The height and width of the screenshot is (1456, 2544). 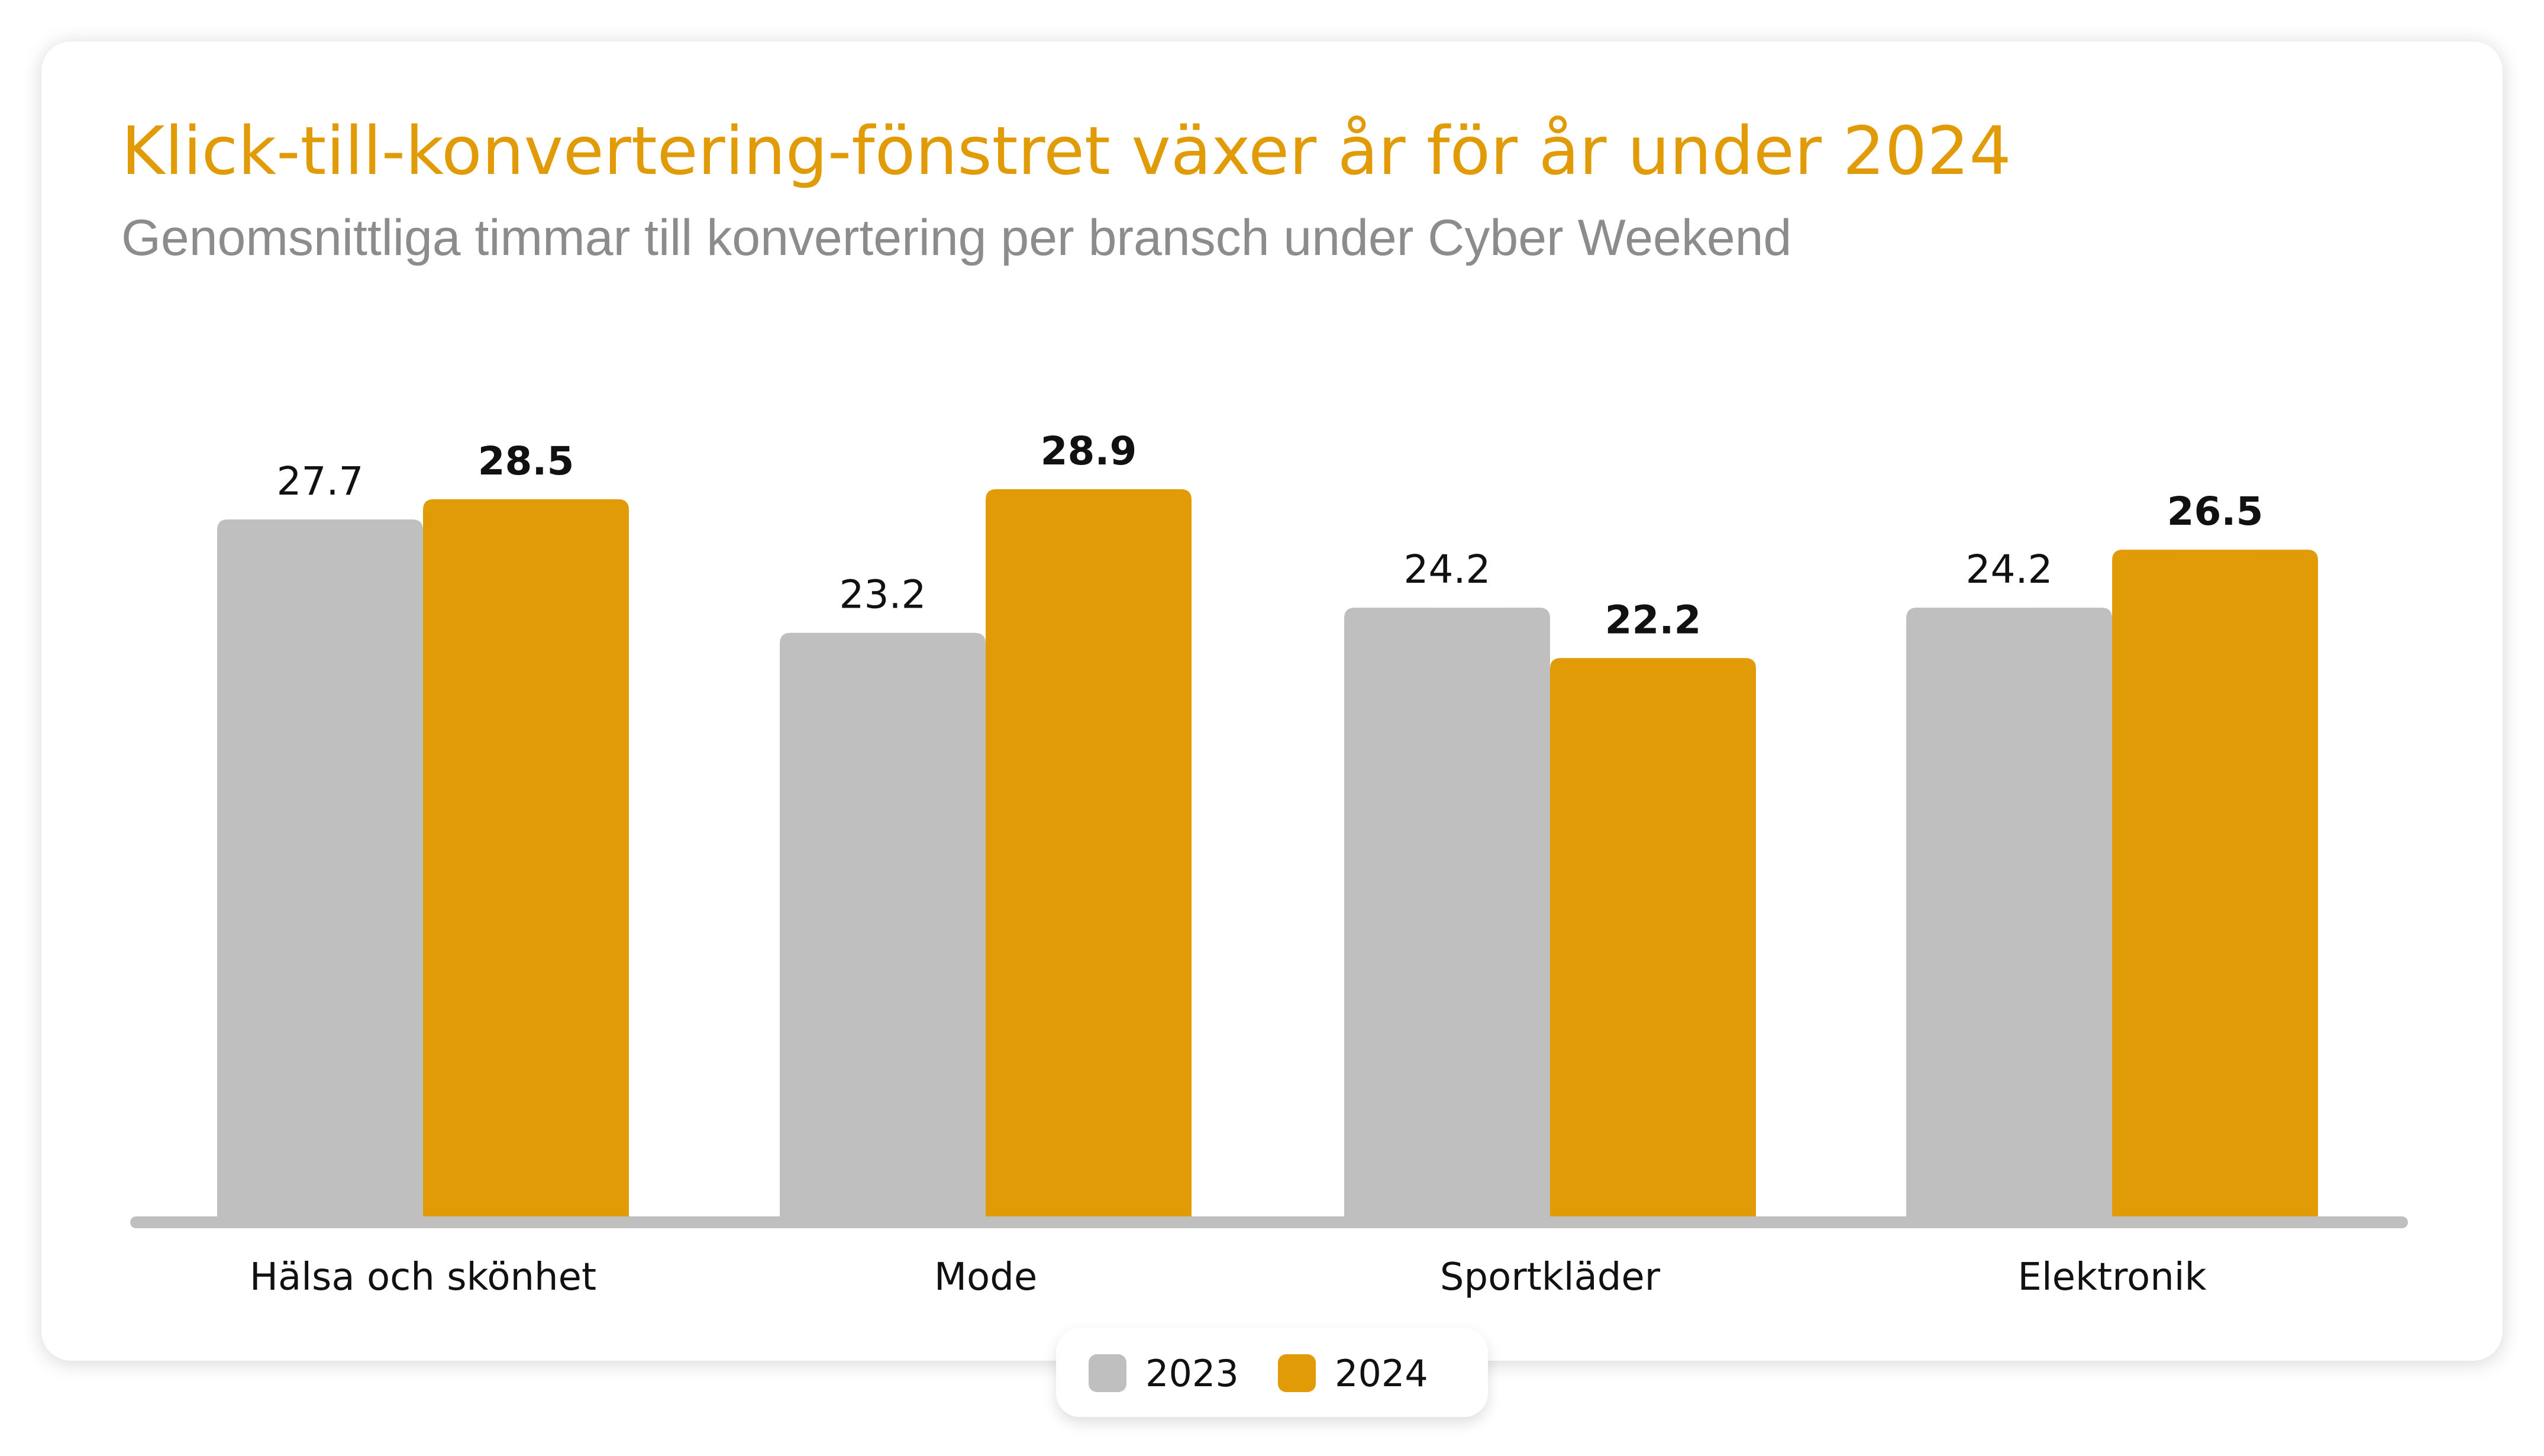 I want to click on category-label-3: Elektronik, so click(x=2111, y=1277).